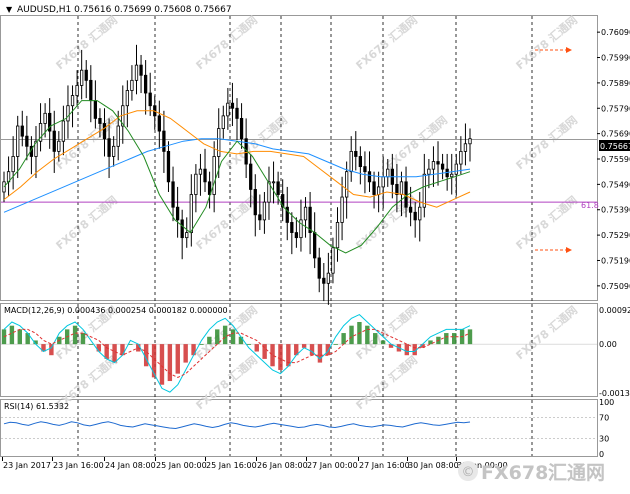 The image size is (630, 494). I want to click on fx678-logo: © FX678 汇通网, so click(531, 472).